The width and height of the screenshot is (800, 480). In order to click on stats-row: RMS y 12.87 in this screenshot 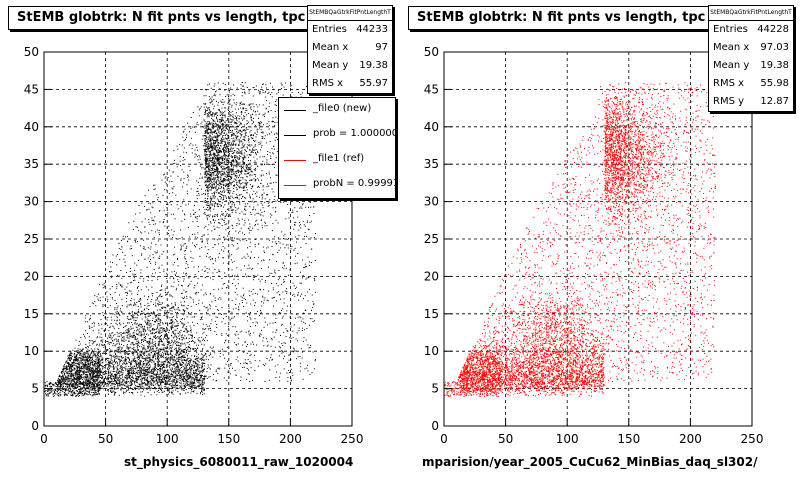, I will do `click(751, 101)`.